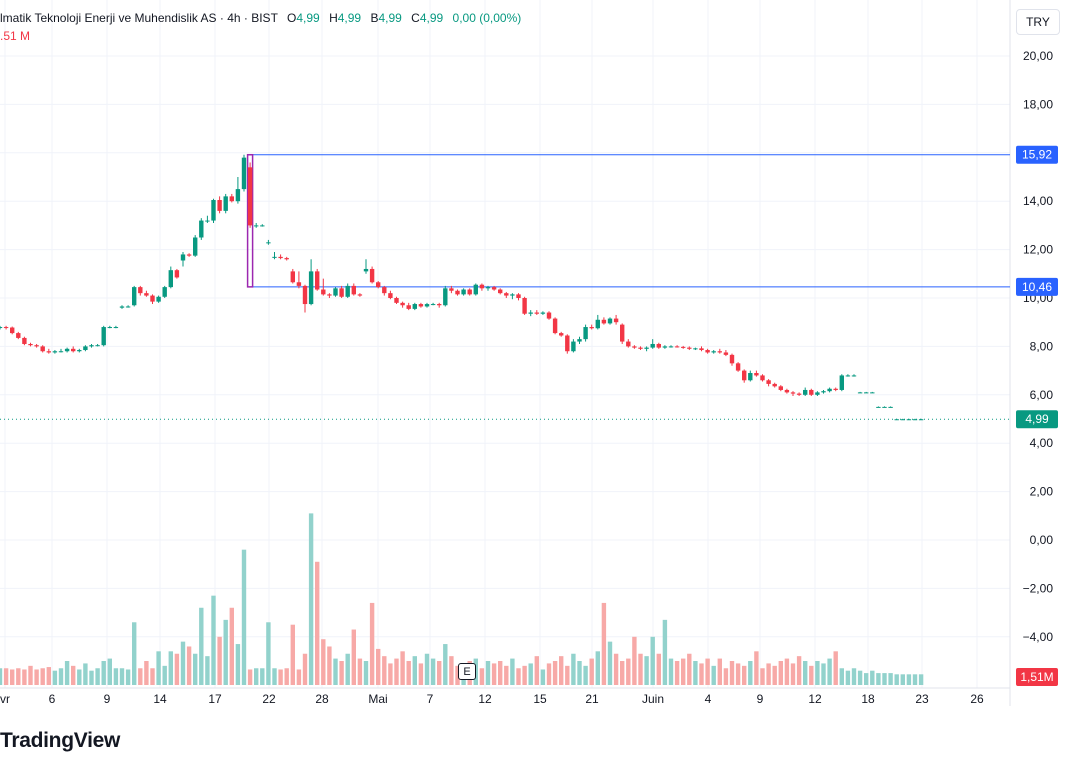 This screenshot has width=1076, height=758. What do you see at coordinates (60, 740) in the screenshot?
I see `tradingview-logo: TradingView` at bounding box center [60, 740].